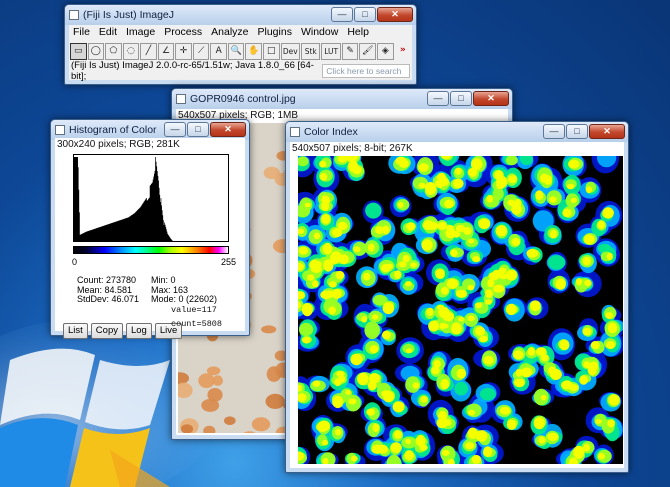 This screenshot has width=670, height=487. Describe the element at coordinates (166, 51) in the screenshot. I see `angle-tool-icon: ∠` at that location.